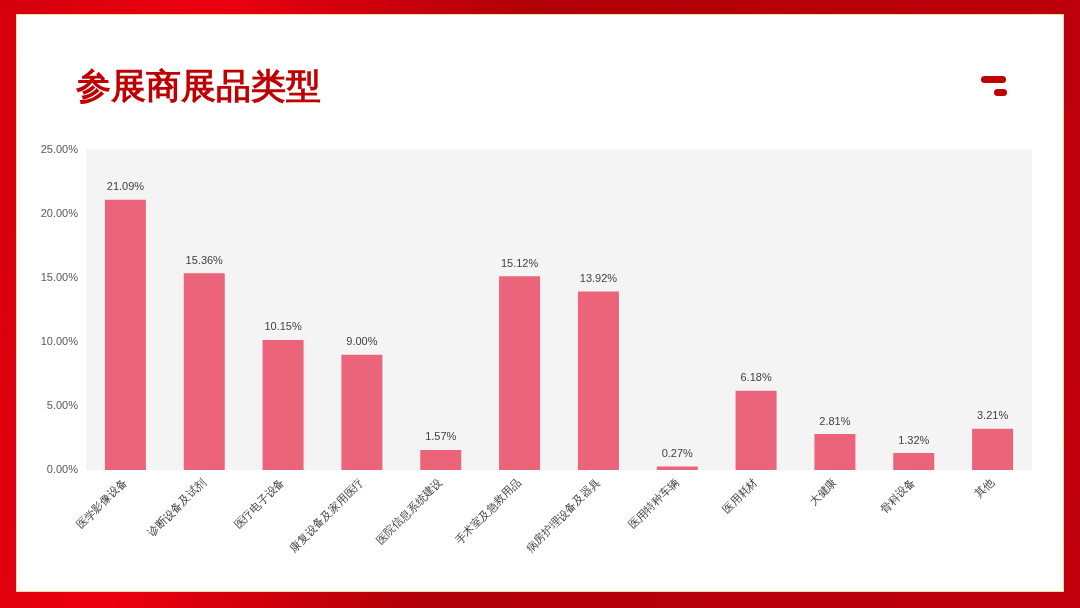 The image size is (1080, 608). What do you see at coordinates (62, 404) in the screenshot?
I see `y-tick-label: 5.00%` at bounding box center [62, 404].